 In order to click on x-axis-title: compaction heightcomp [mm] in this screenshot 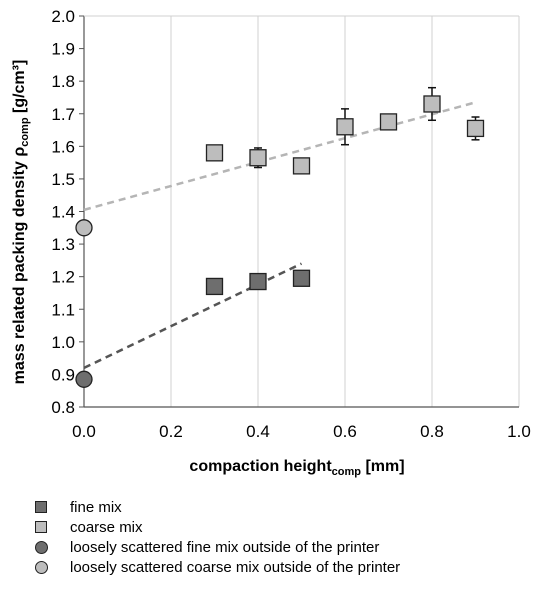, I will do `click(296, 468)`.